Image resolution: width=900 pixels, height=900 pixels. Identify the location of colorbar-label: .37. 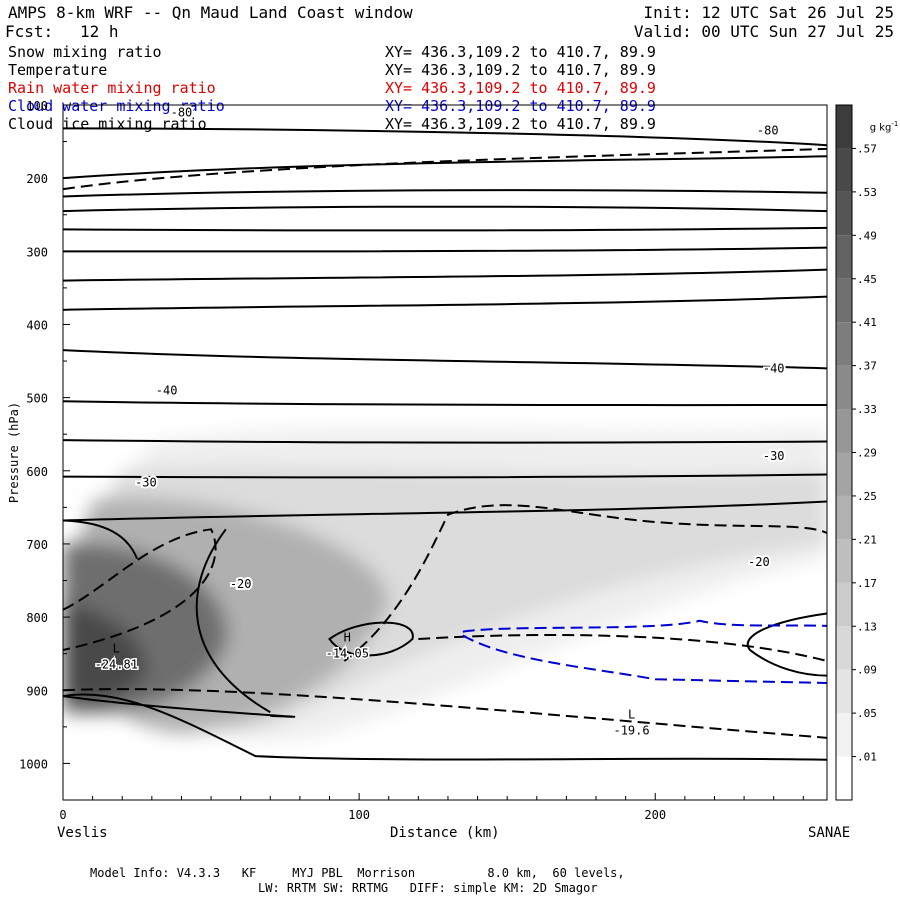
(867, 366).